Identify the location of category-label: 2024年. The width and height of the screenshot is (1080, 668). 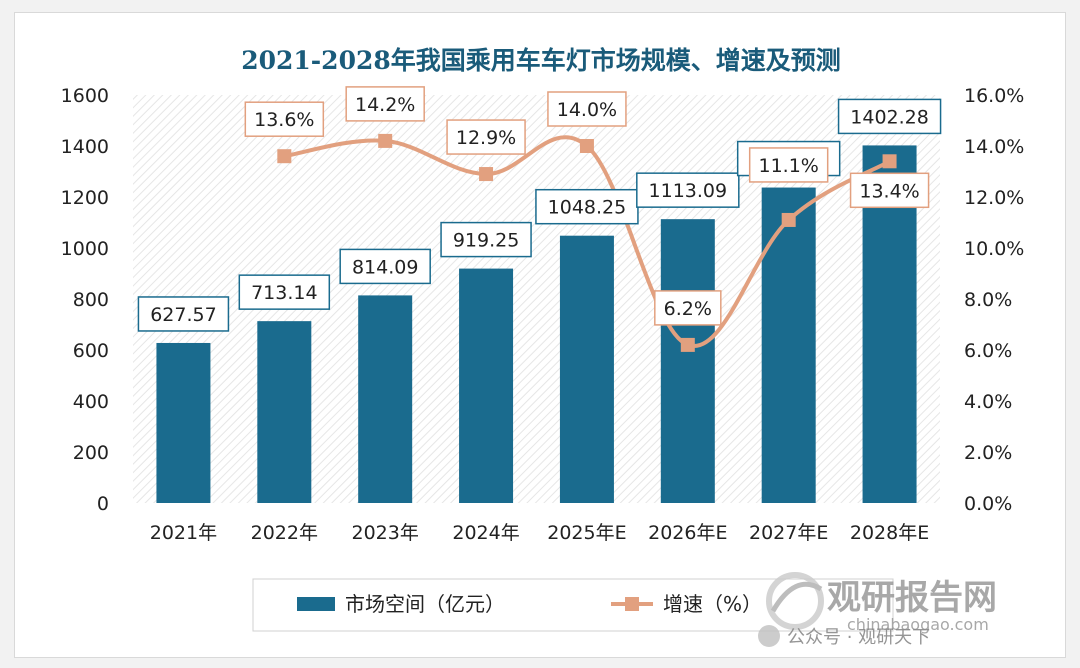
(485, 533).